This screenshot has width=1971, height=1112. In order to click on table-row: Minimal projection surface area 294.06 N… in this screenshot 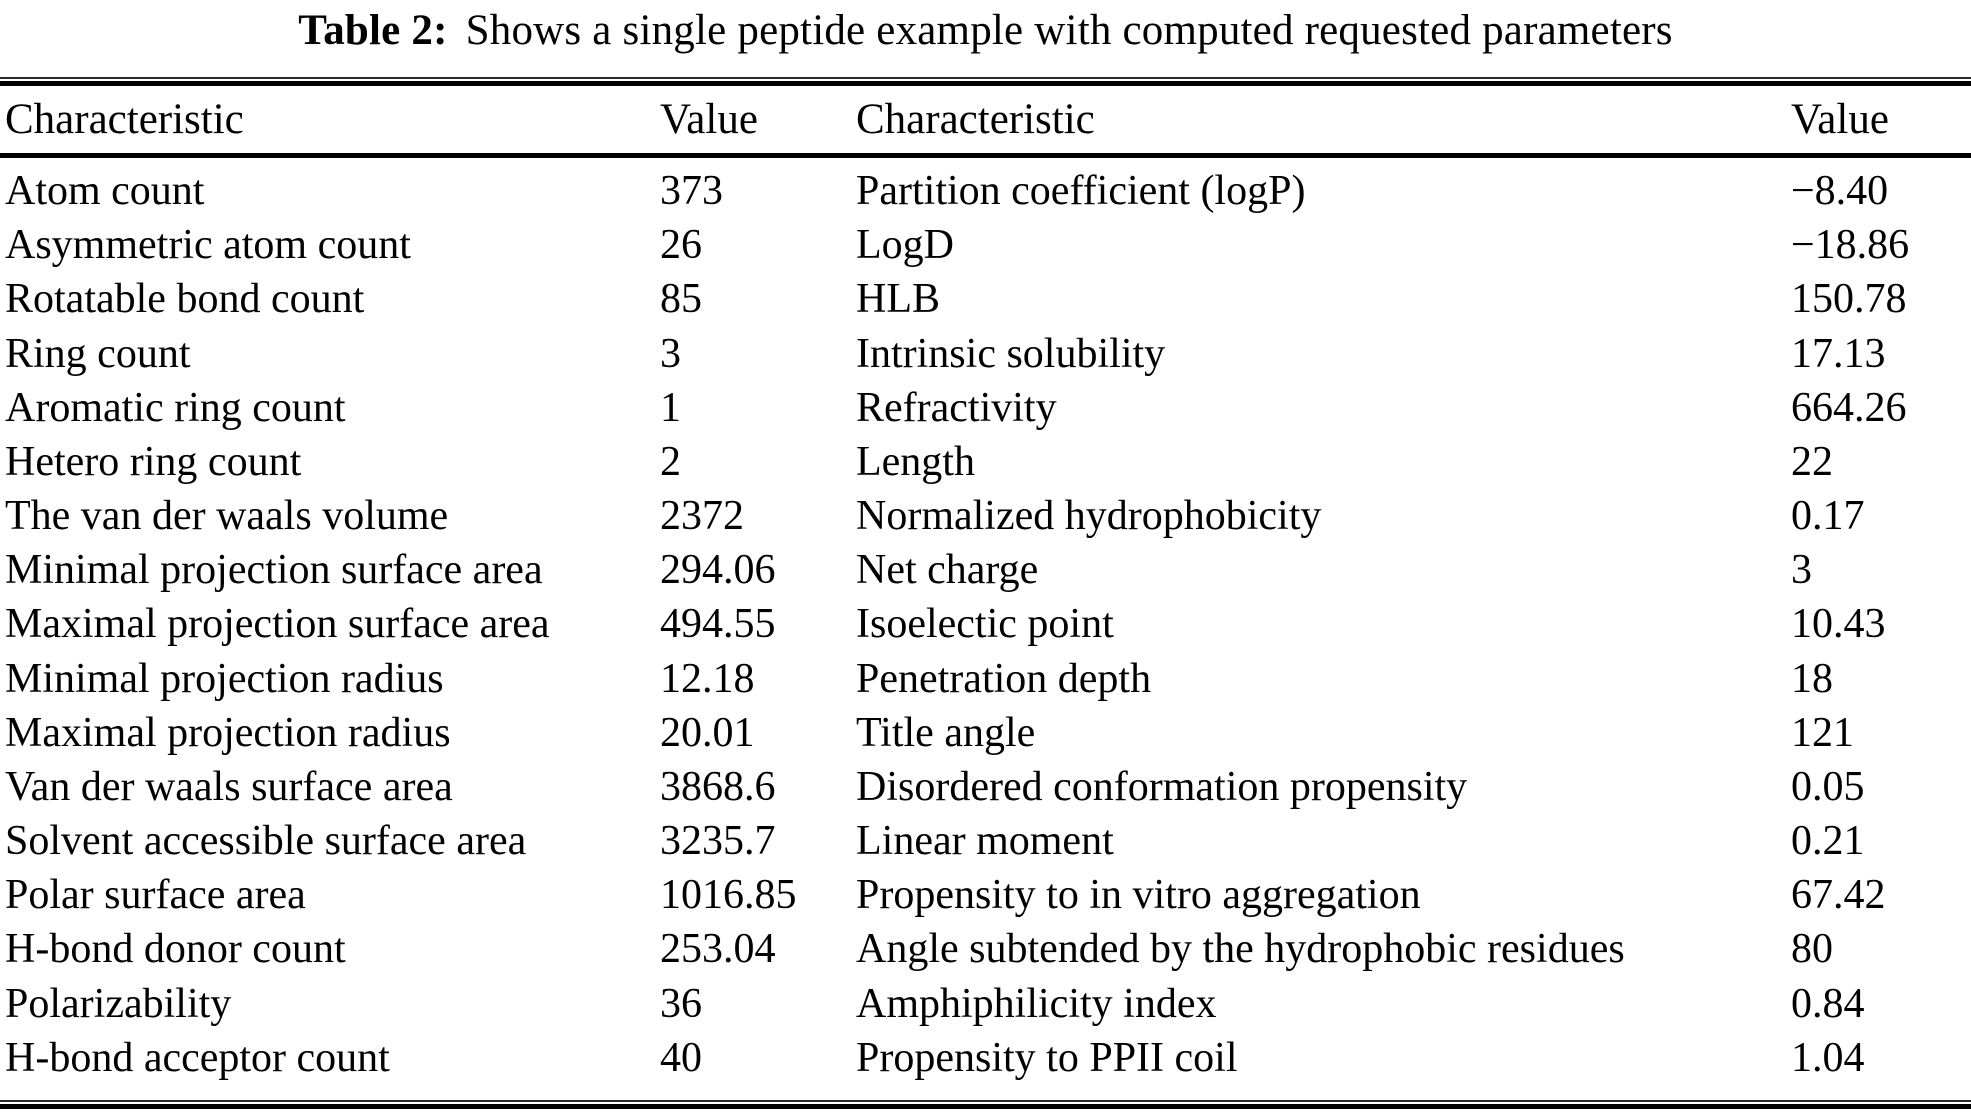, I will do `click(985, 570)`.